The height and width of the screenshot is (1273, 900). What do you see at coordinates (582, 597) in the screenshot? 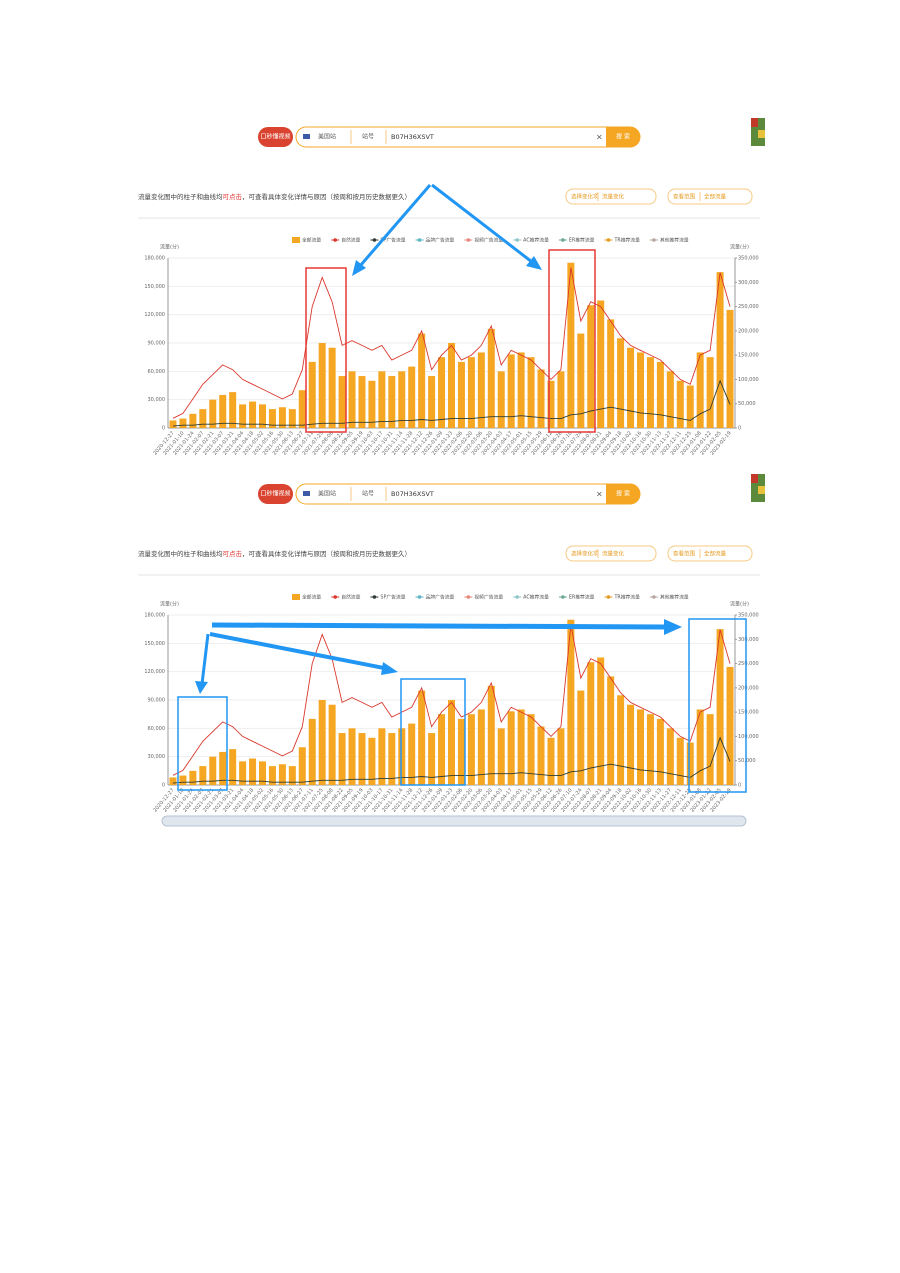
I see `legend-label: ER推荐流量` at bounding box center [582, 597].